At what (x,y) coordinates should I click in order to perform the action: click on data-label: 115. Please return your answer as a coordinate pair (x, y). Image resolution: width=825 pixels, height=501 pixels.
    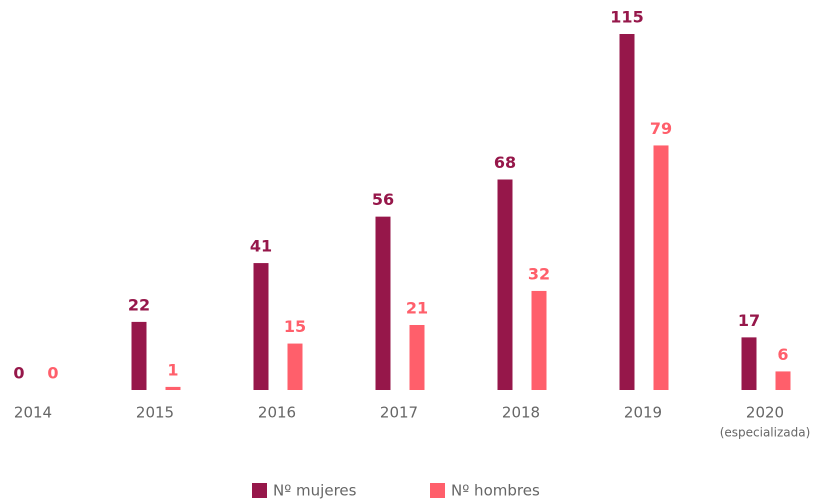
    Looking at the image, I should click on (626, 17).